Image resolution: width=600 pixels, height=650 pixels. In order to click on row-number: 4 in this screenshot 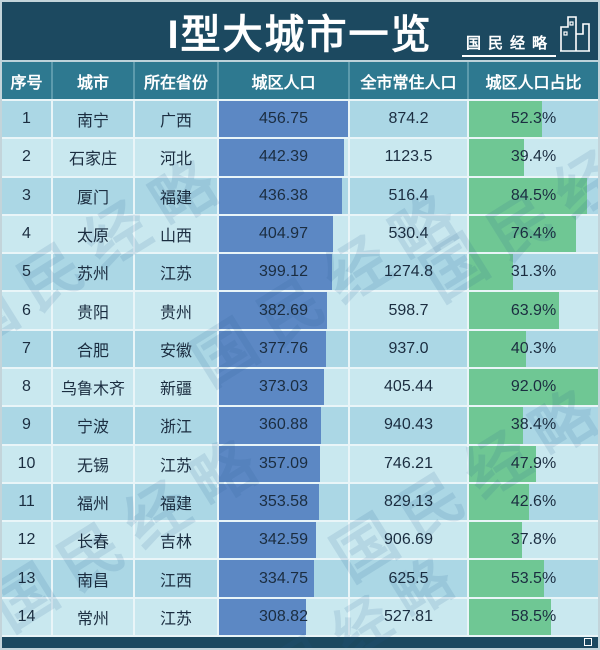, I will do `click(26, 233)`.